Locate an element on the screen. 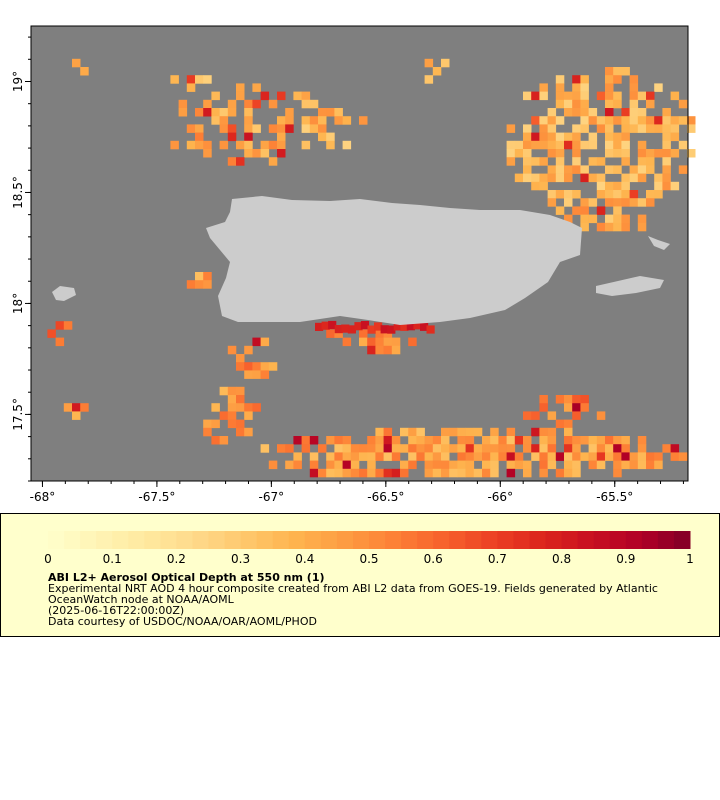 This screenshot has height=800, width=720. lon-tick-label: -65.5° is located at coordinates (614, 497).